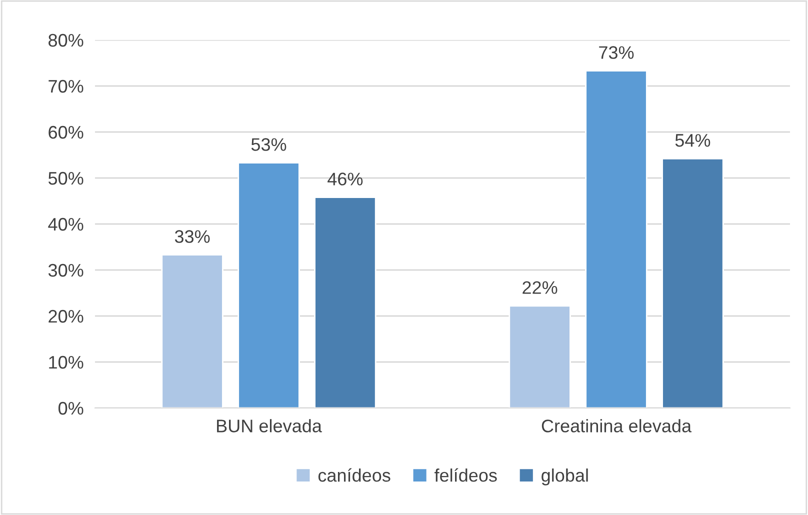 Image resolution: width=808 pixels, height=515 pixels. I want to click on legend-label: felídeos, so click(465, 475).